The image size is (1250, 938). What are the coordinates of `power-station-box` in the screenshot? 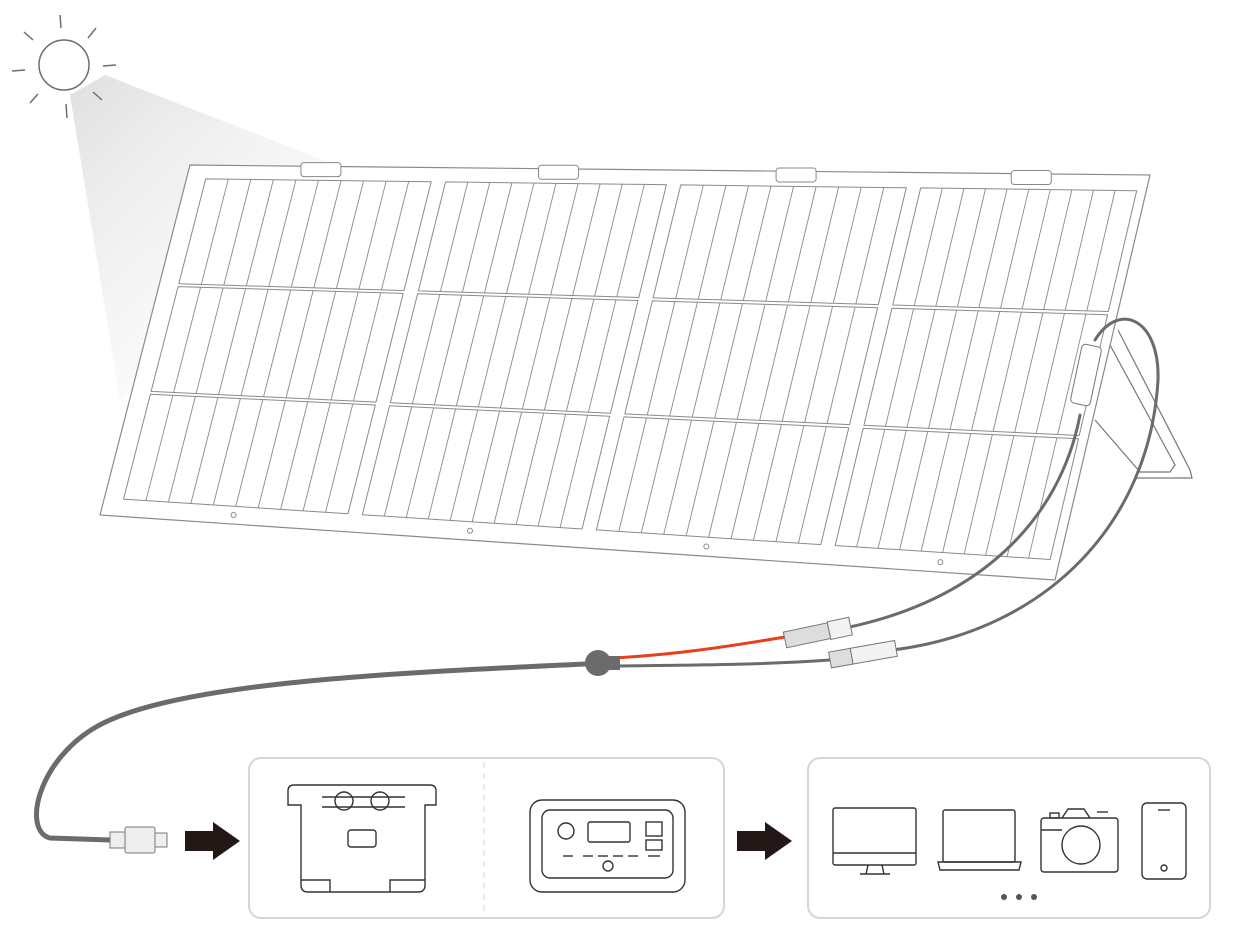 It's located at (486, 838).